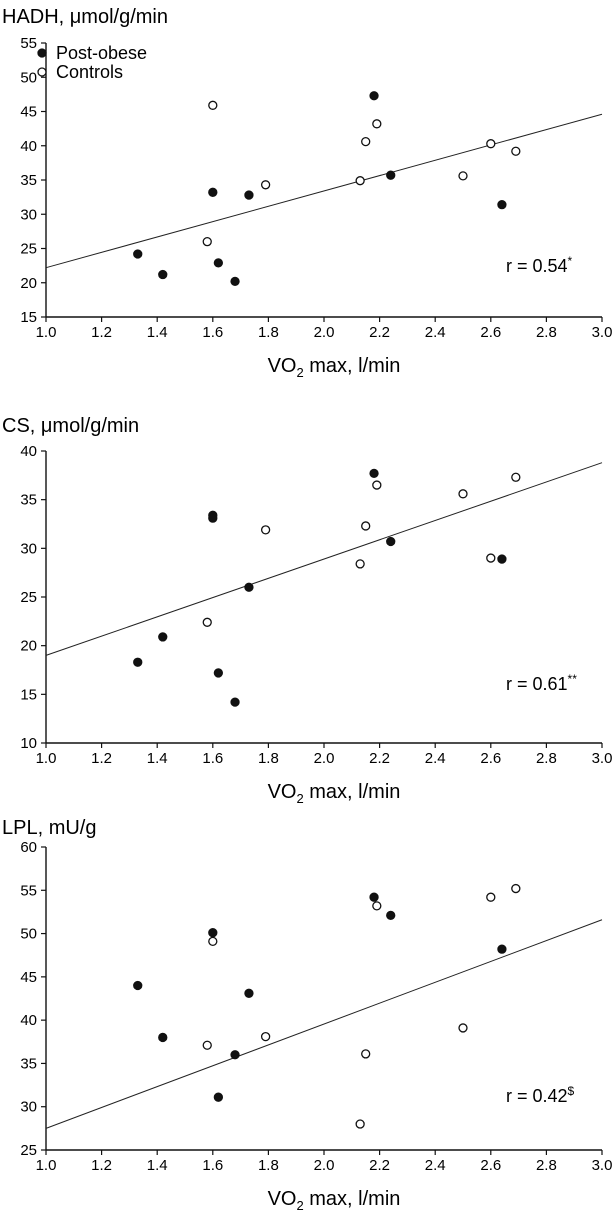 The width and height of the screenshot is (616, 1212). What do you see at coordinates (537, 684) in the screenshot?
I see `cs-correlation-value: r = 0.61` at bounding box center [537, 684].